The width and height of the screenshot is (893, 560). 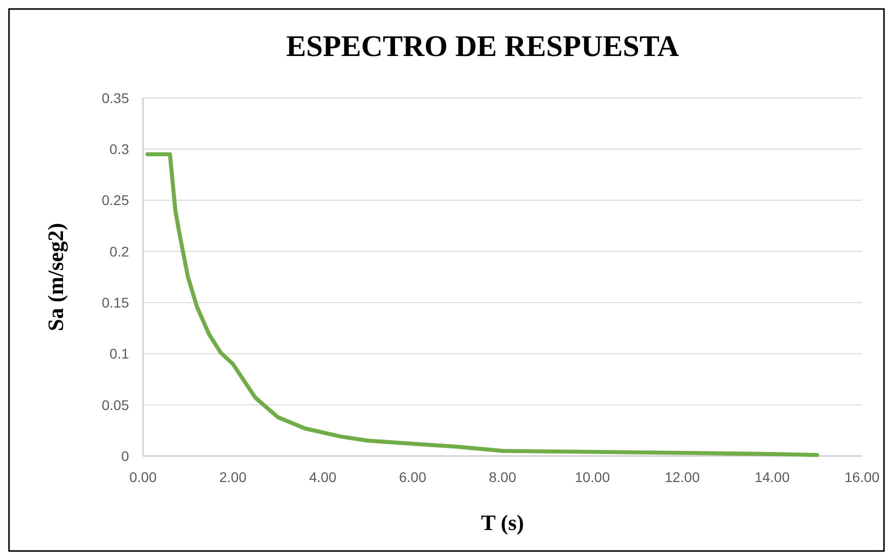 What do you see at coordinates (120, 354) in the screenshot?
I see `y-tick-label: 0.1` at bounding box center [120, 354].